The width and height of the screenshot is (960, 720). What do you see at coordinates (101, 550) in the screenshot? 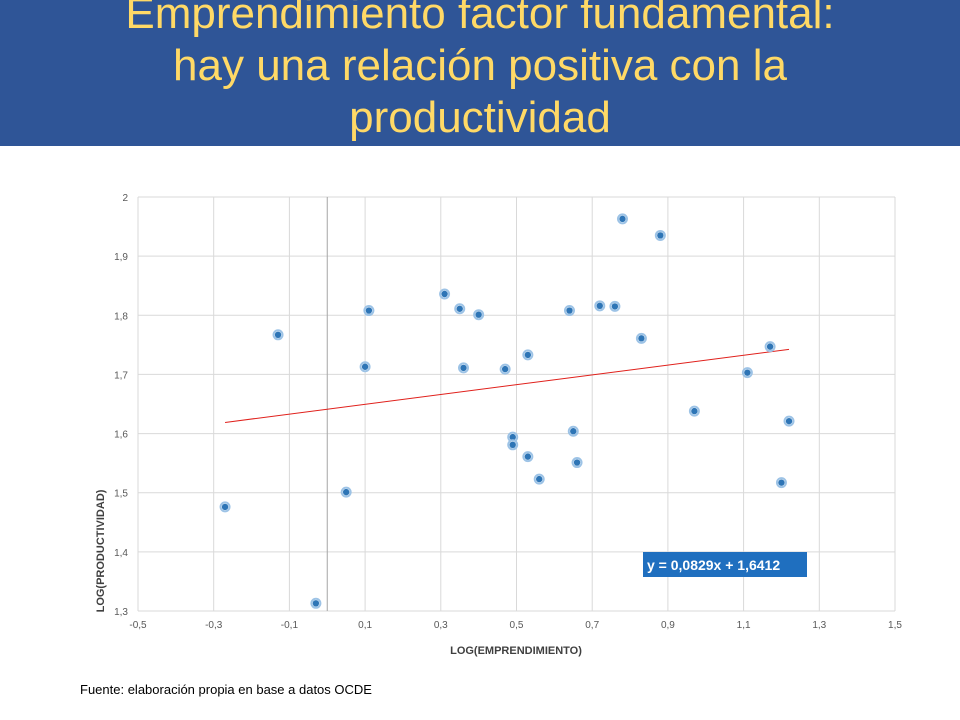
I see `y-axis-title: LOG(PRODUCTIVIDAD)` at bounding box center [101, 550].